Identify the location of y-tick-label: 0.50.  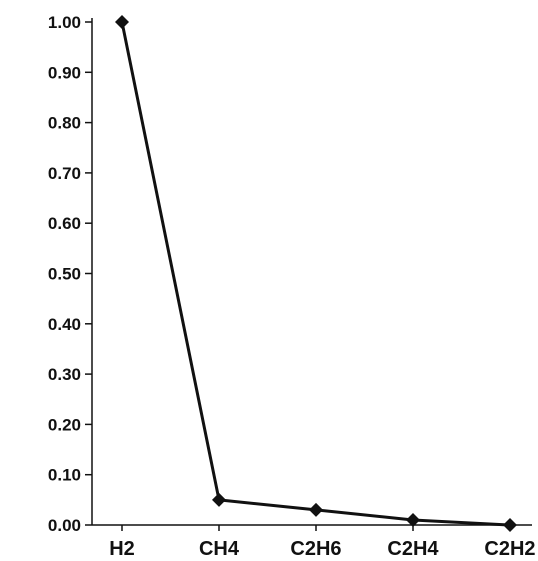
(64, 274).